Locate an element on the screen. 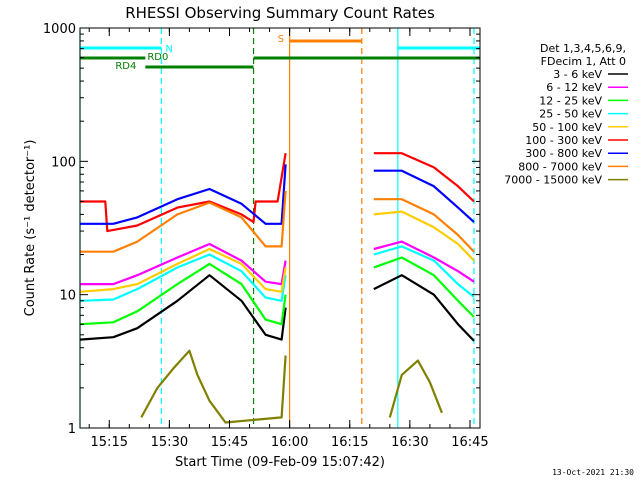 Image resolution: width=640 pixels, height=480 pixels. x-tick-label-3: 16:00 is located at coordinates (289, 442).